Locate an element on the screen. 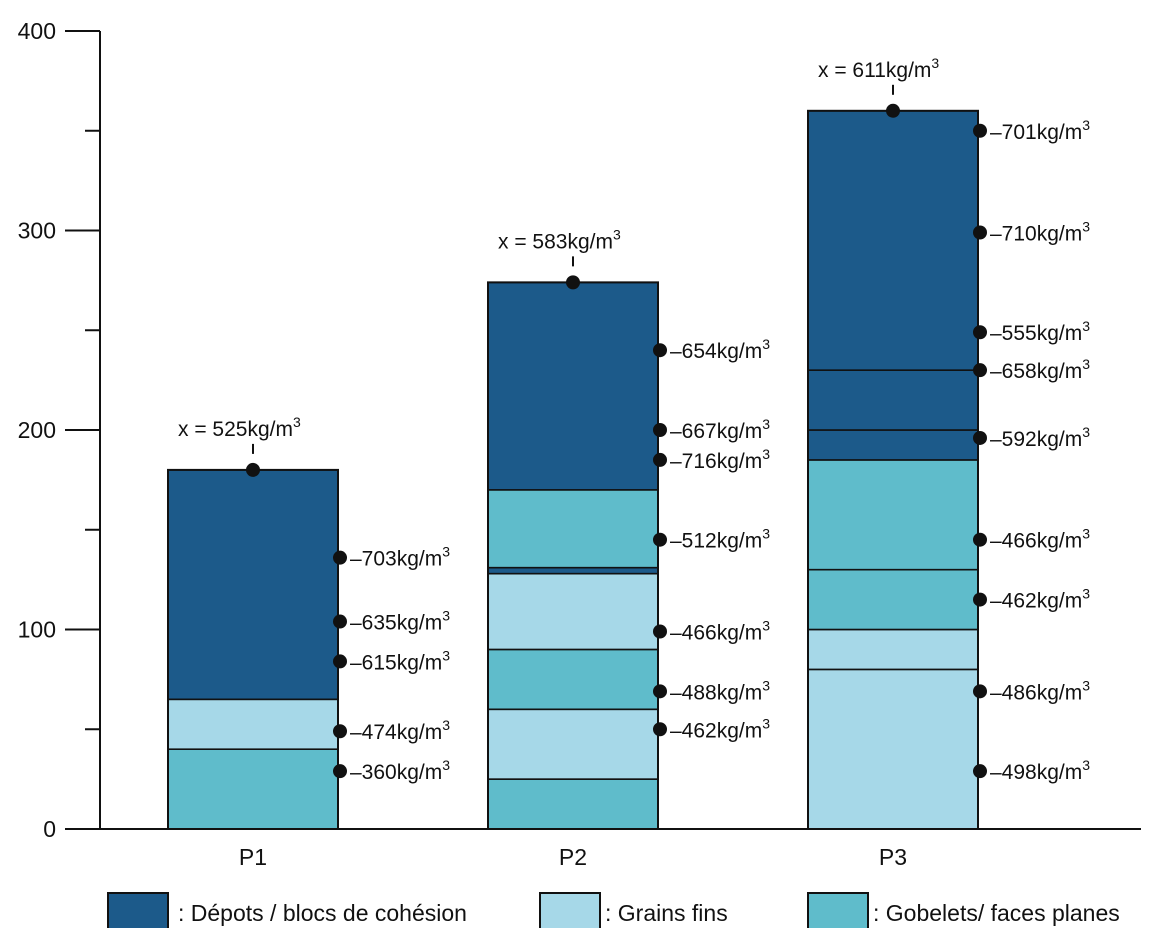 The image size is (1171, 928). bar-P1 is located at coordinates (253, 649).